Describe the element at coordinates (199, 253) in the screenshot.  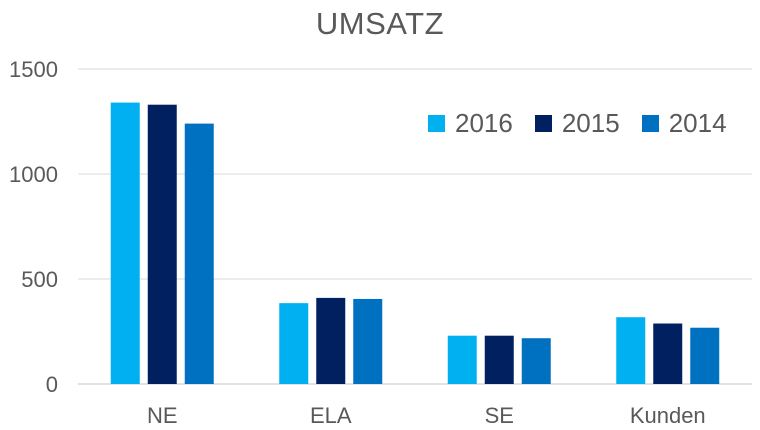
I see `bar-NE-2014` at that location.